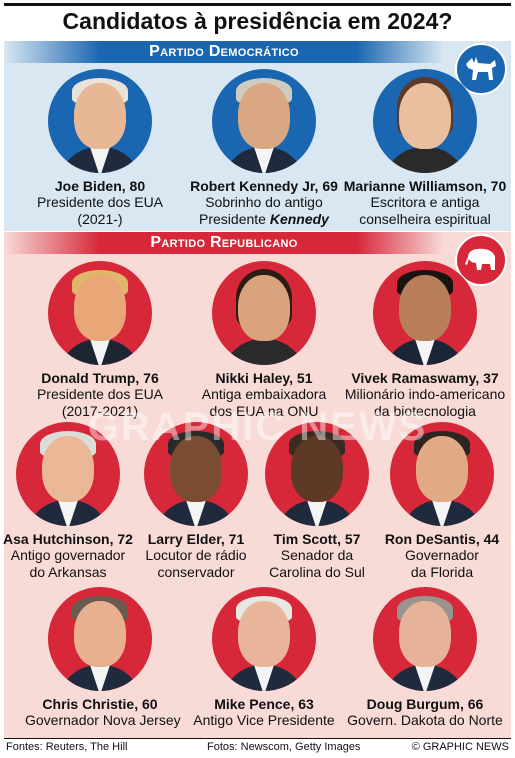 The width and height of the screenshot is (515, 758). I want to click on candidate-desc: Escritora e antiga, so click(425, 202).